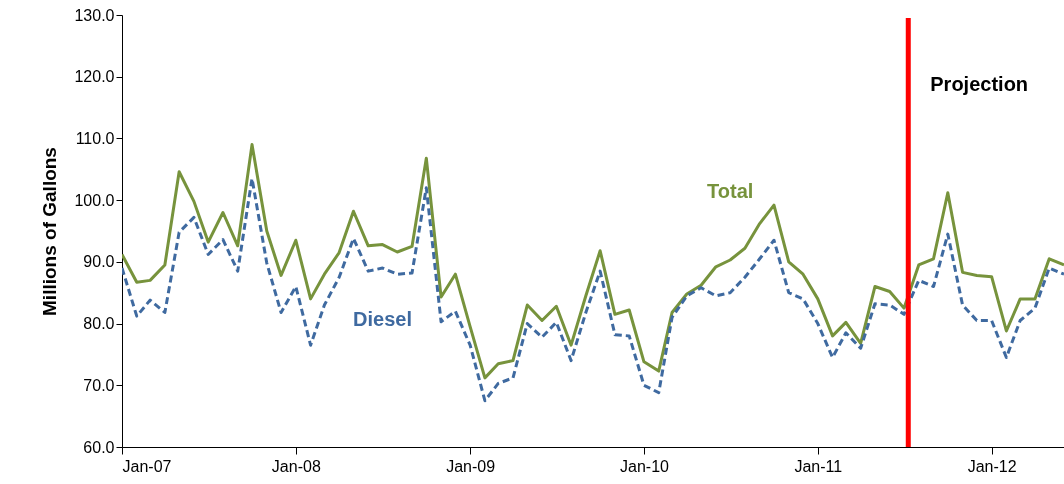 This screenshot has width=1064, height=484. What do you see at coordinates (99, 385) in the screenshot?
I see `y-tick-label: 70.0` at bounding box center [99, 385].